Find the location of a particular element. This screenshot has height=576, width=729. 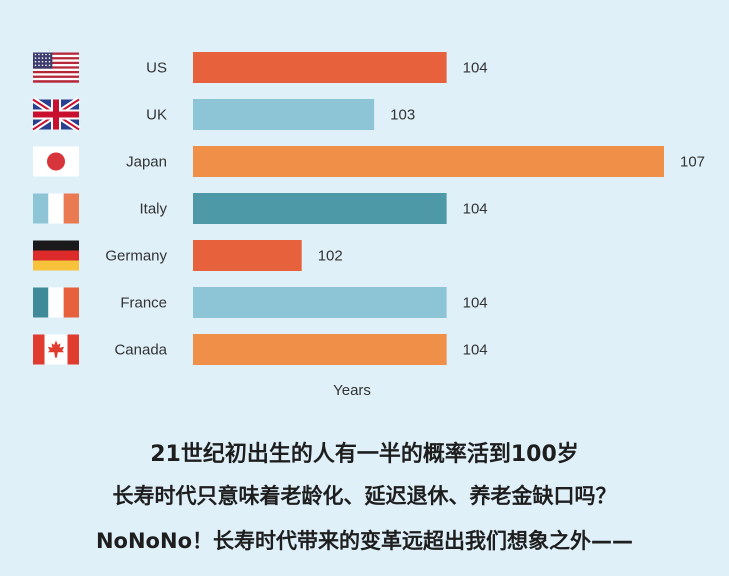

france-flag-icon is located at coordinates (56, 302).